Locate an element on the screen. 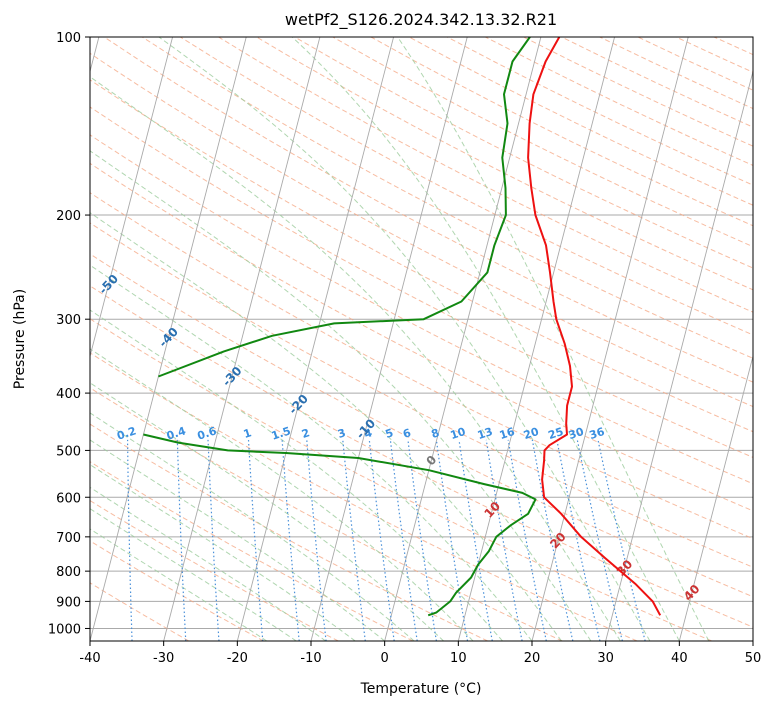 This screenshot has width=775, height=708. y-tick-label: 1000 is located at coordinates (64, 629).